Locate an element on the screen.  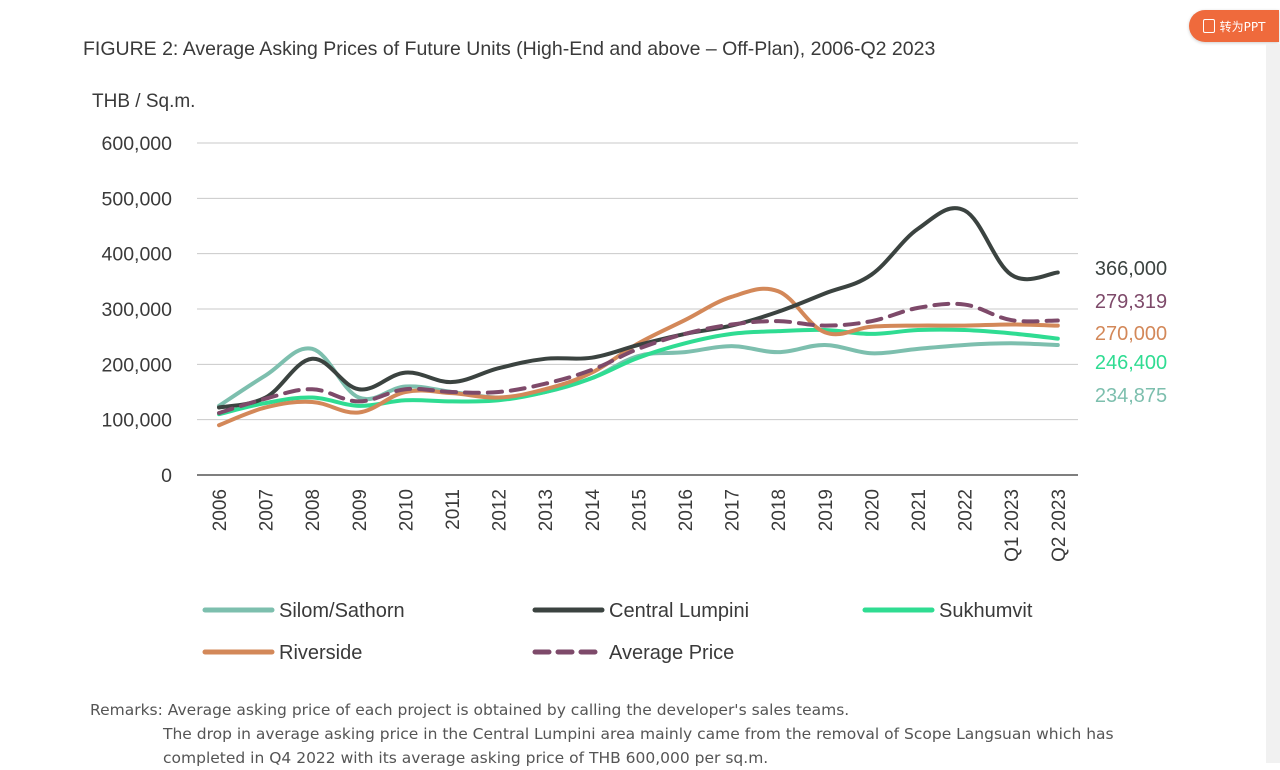
end-value-label-riverside: 270,000 is located at coordinates (1131, 334).